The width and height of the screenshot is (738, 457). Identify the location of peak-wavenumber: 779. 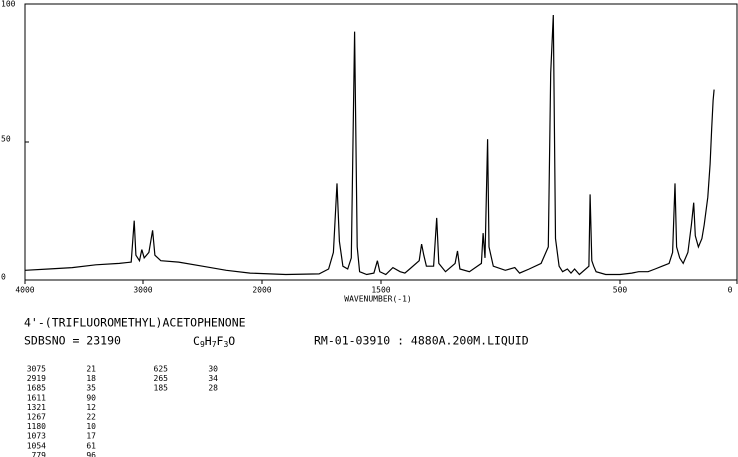
(39, 454).